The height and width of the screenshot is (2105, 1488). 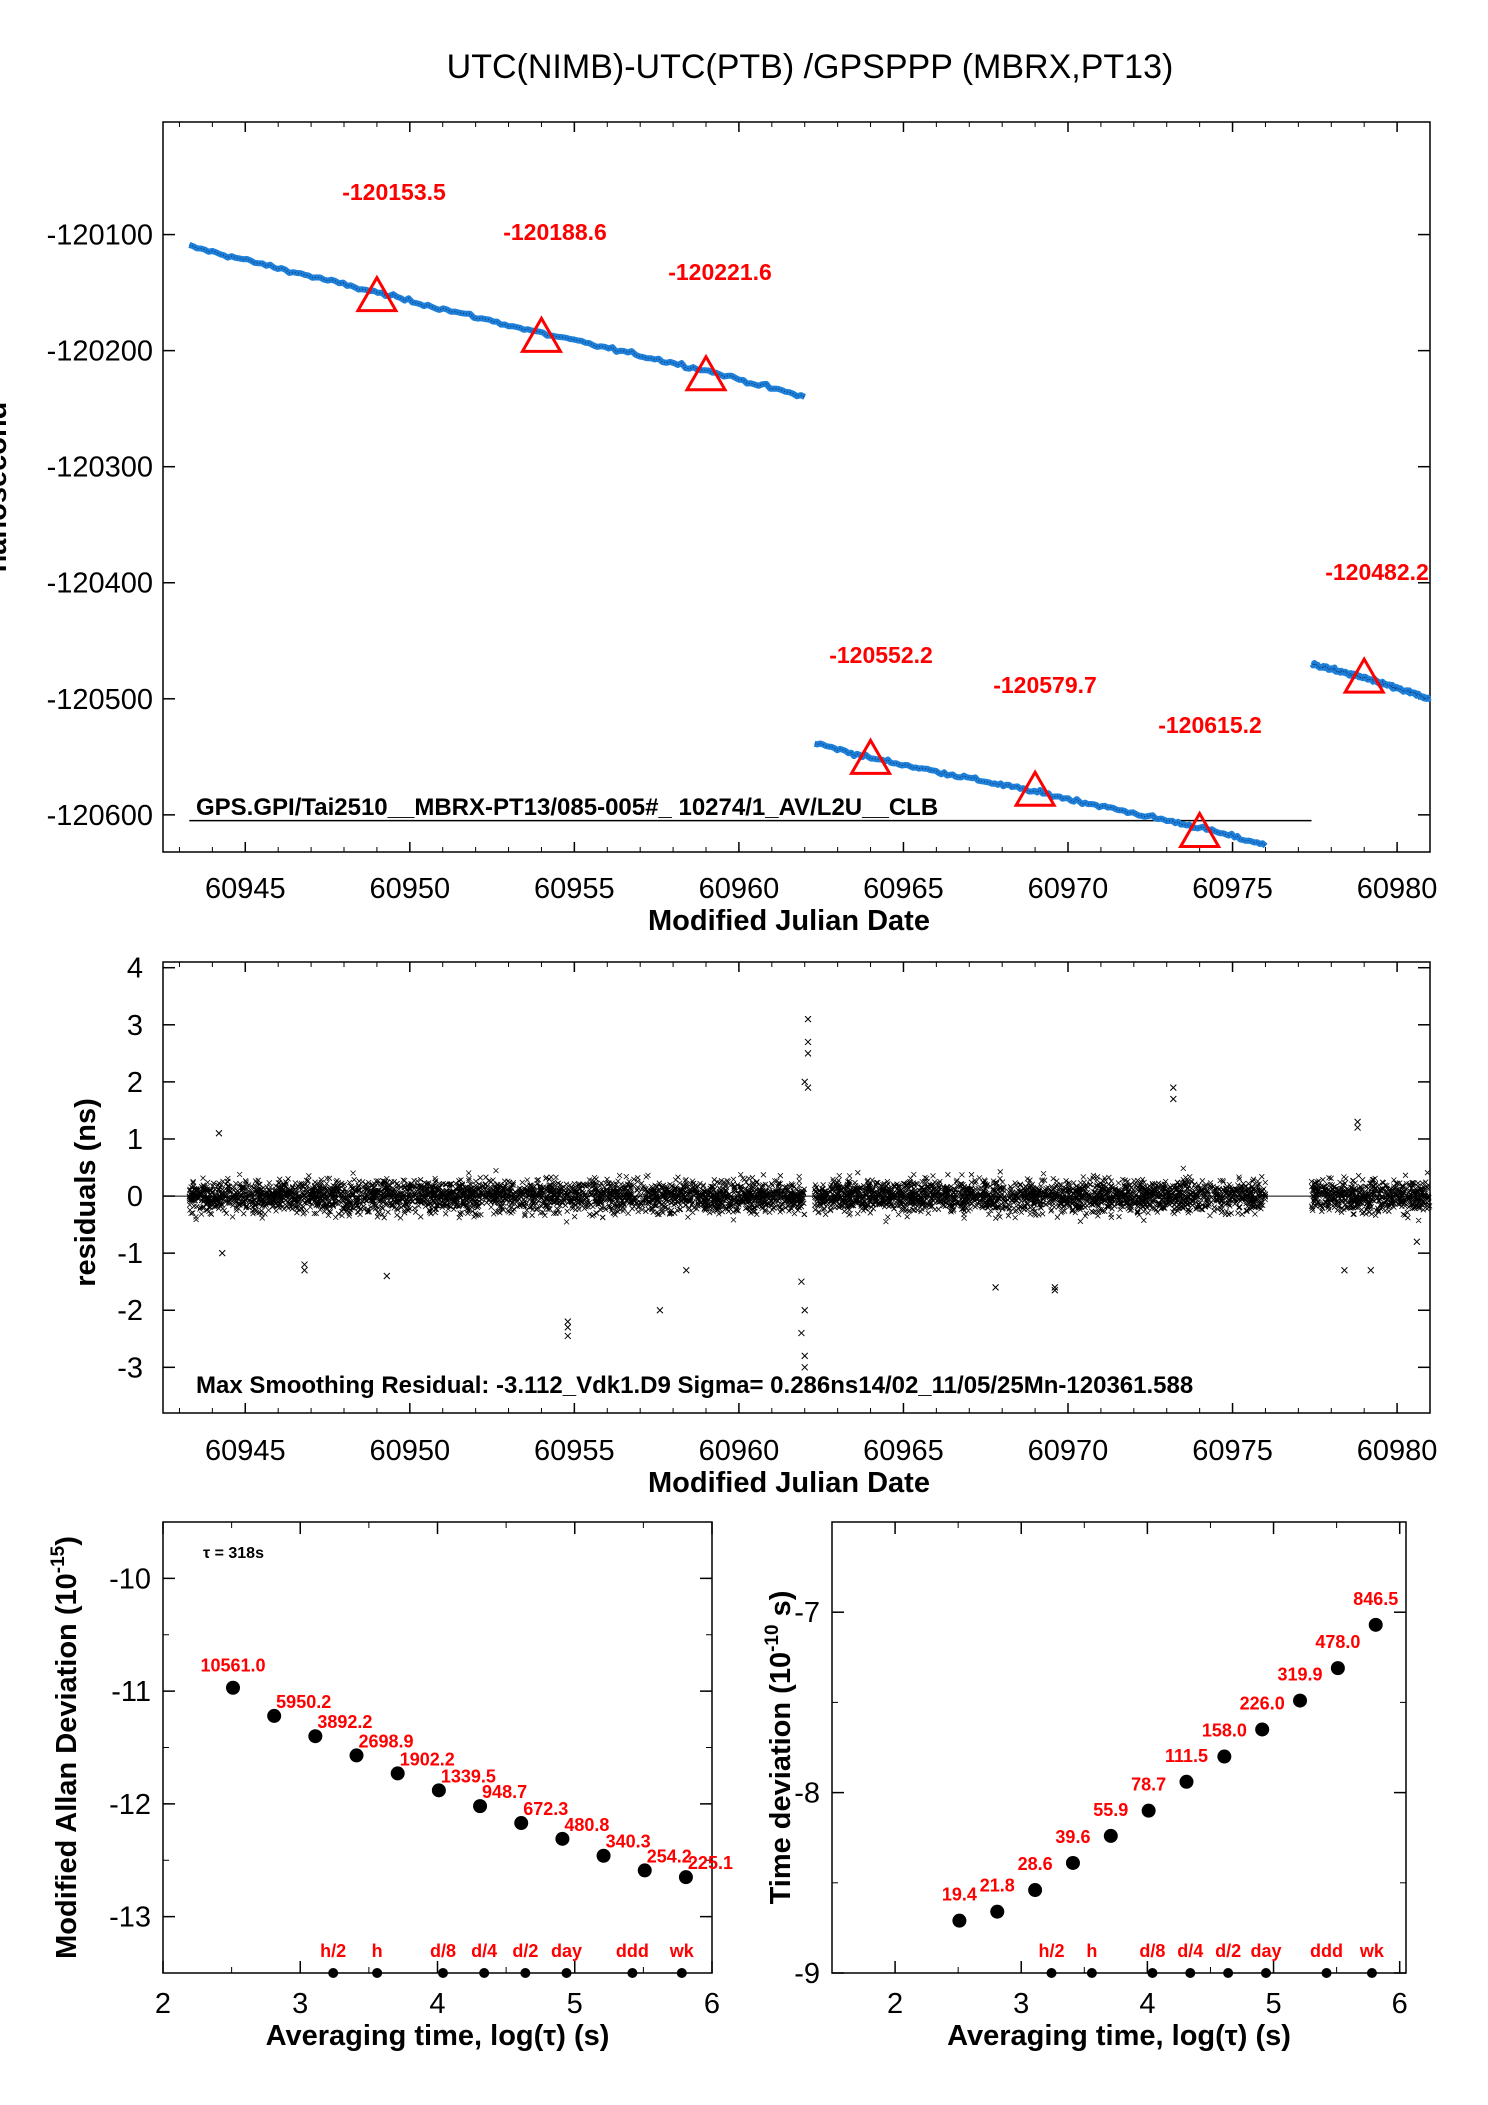 What do you see at coordinates (333, 1951) in the screenshot?
I see `reference-mark-label: h/2` at bounding box center [333, 1951].